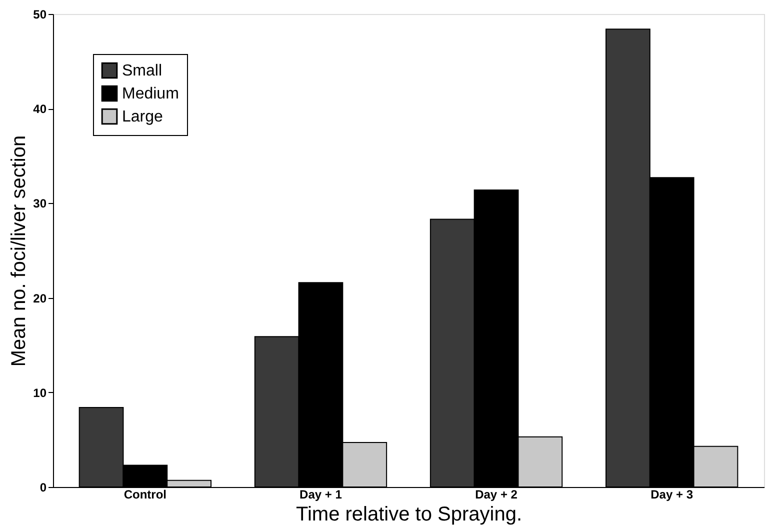 This screenshot has height=532, width=772. I want to click on x-tick-label: Day + 1, so click(321, 495).